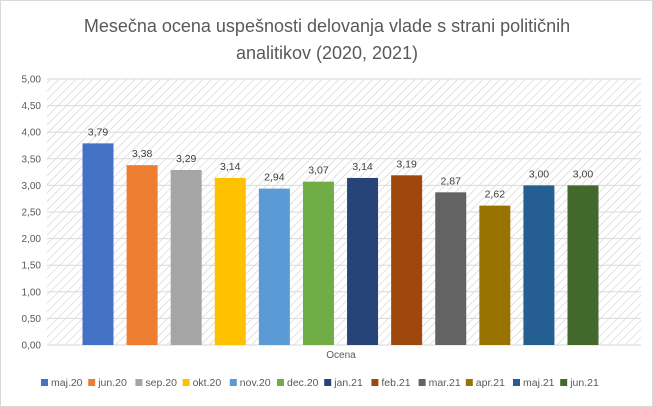 The height and width of the screenshot is (407, 653). I want to click on chart-title-line-2: analitikov (2020, 2021), so click(327, 53).